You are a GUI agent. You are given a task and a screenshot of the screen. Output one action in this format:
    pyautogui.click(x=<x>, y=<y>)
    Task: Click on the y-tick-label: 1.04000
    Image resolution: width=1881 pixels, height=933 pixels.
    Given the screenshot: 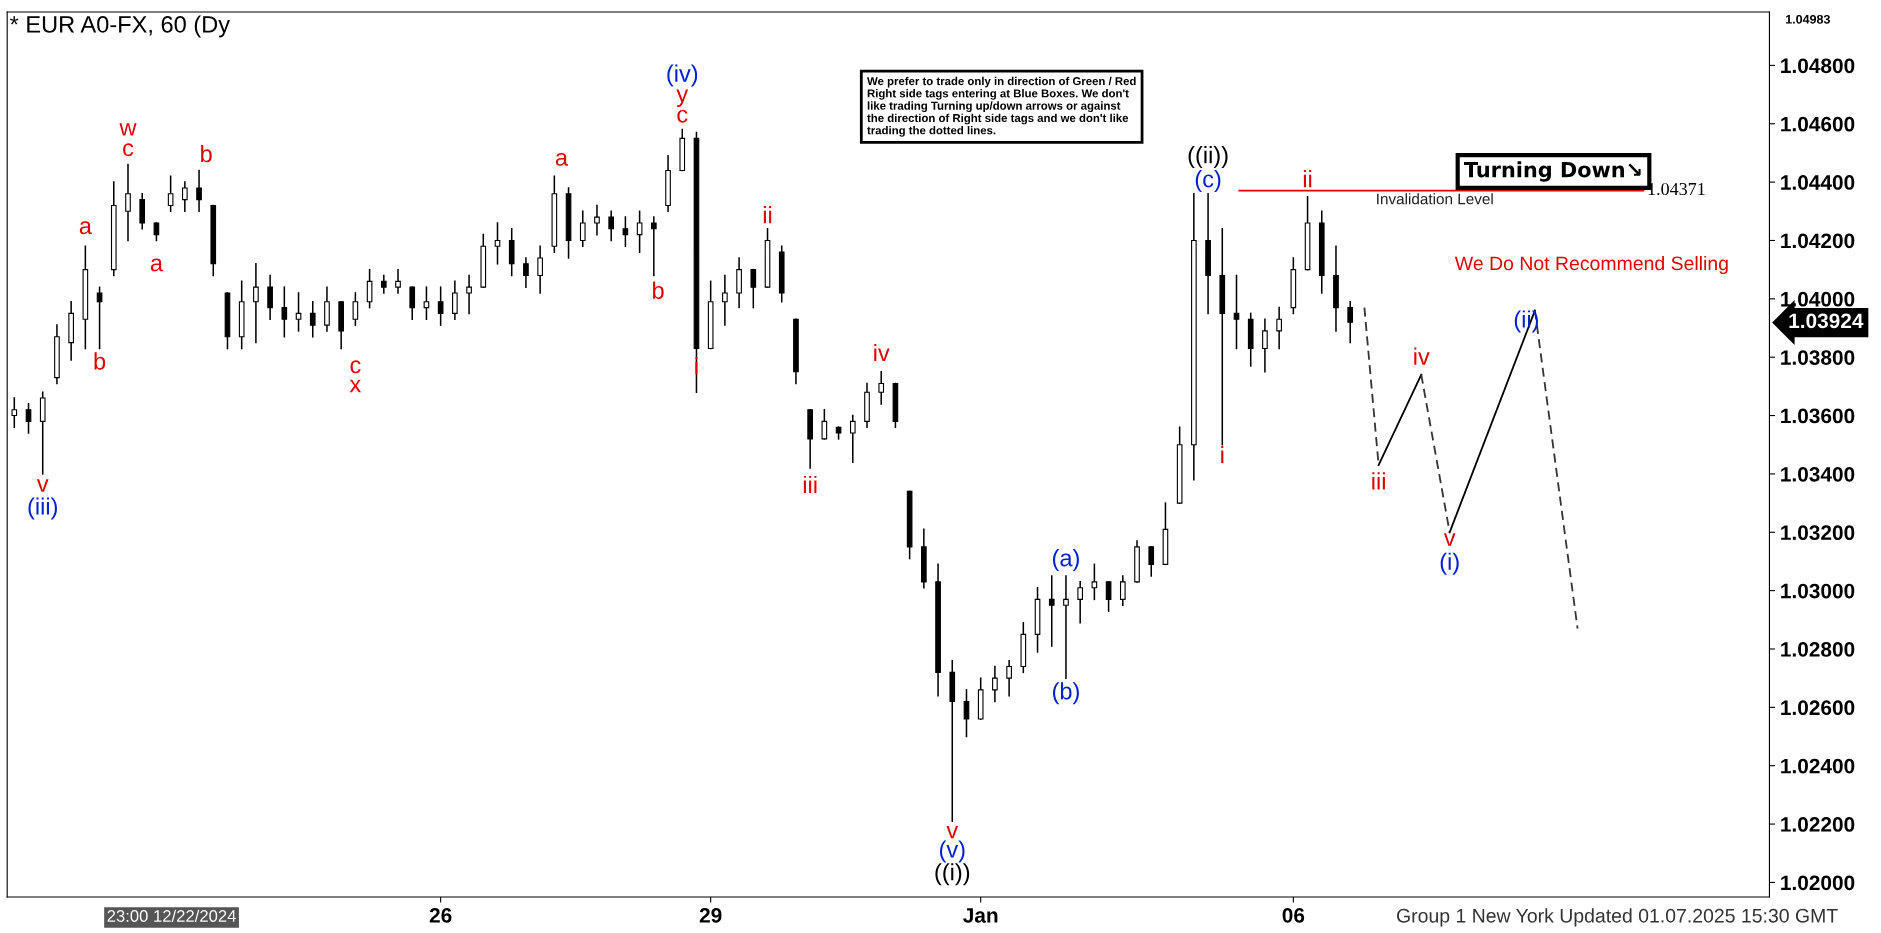 What is the action you would take?
    pyautogui.click(x=1818, y=299)
    